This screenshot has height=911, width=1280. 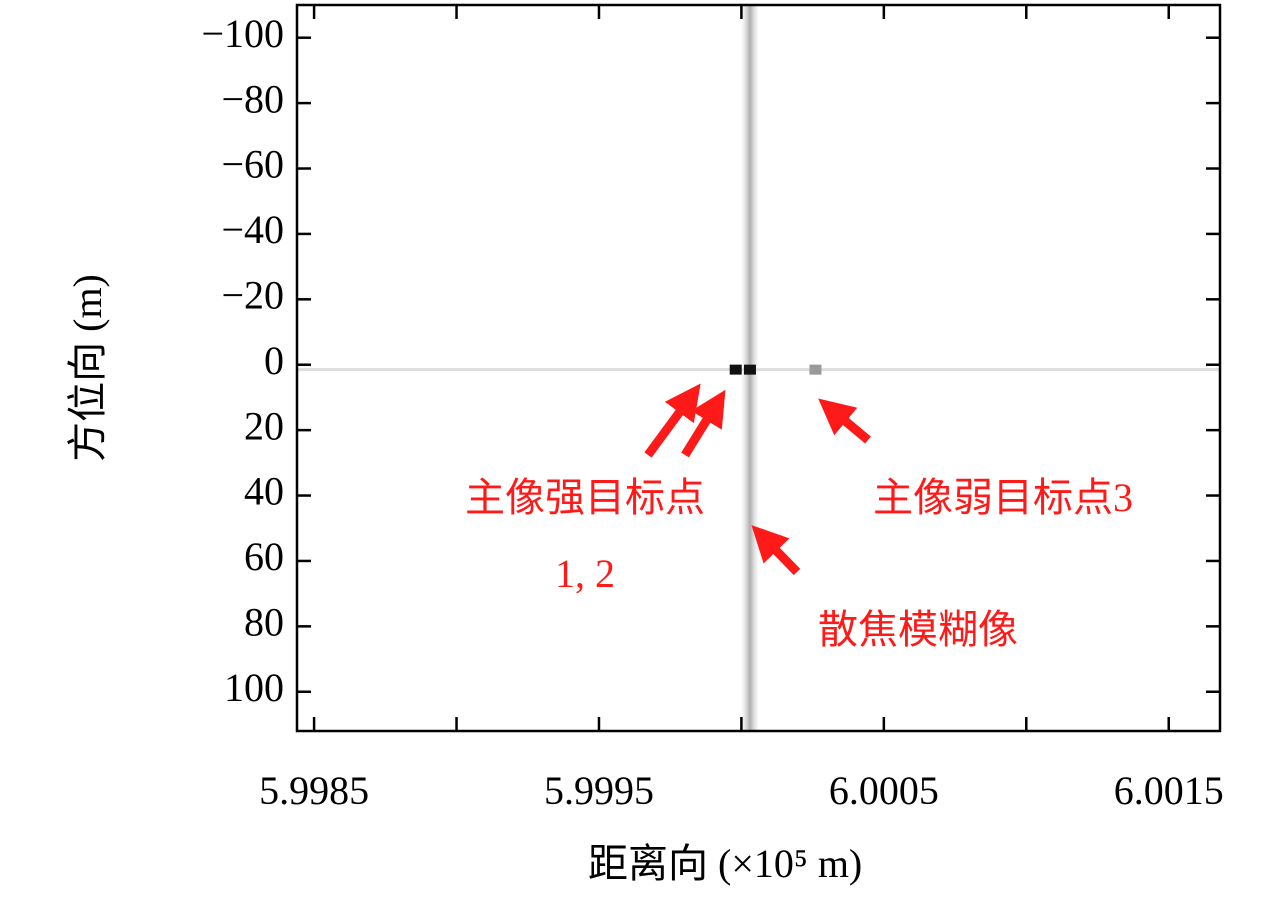 I want to click on x-tick-label: 6.0015, so click(x=1169, y=790).